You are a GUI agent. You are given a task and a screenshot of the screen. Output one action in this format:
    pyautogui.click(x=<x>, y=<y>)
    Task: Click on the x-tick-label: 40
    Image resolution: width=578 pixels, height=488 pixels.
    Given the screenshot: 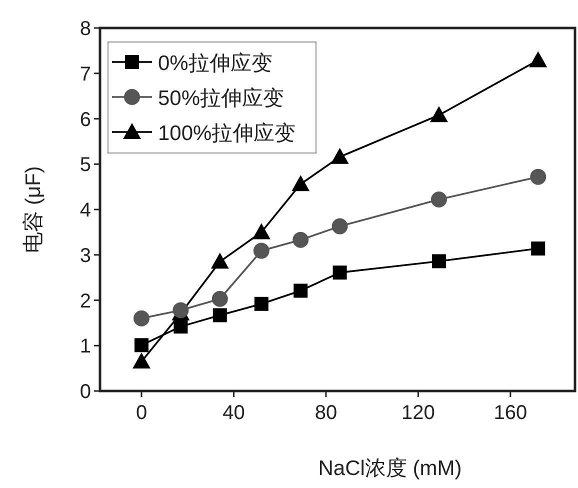 What is the action you would take?
    pyautogui.click(x=233, y=413)
    